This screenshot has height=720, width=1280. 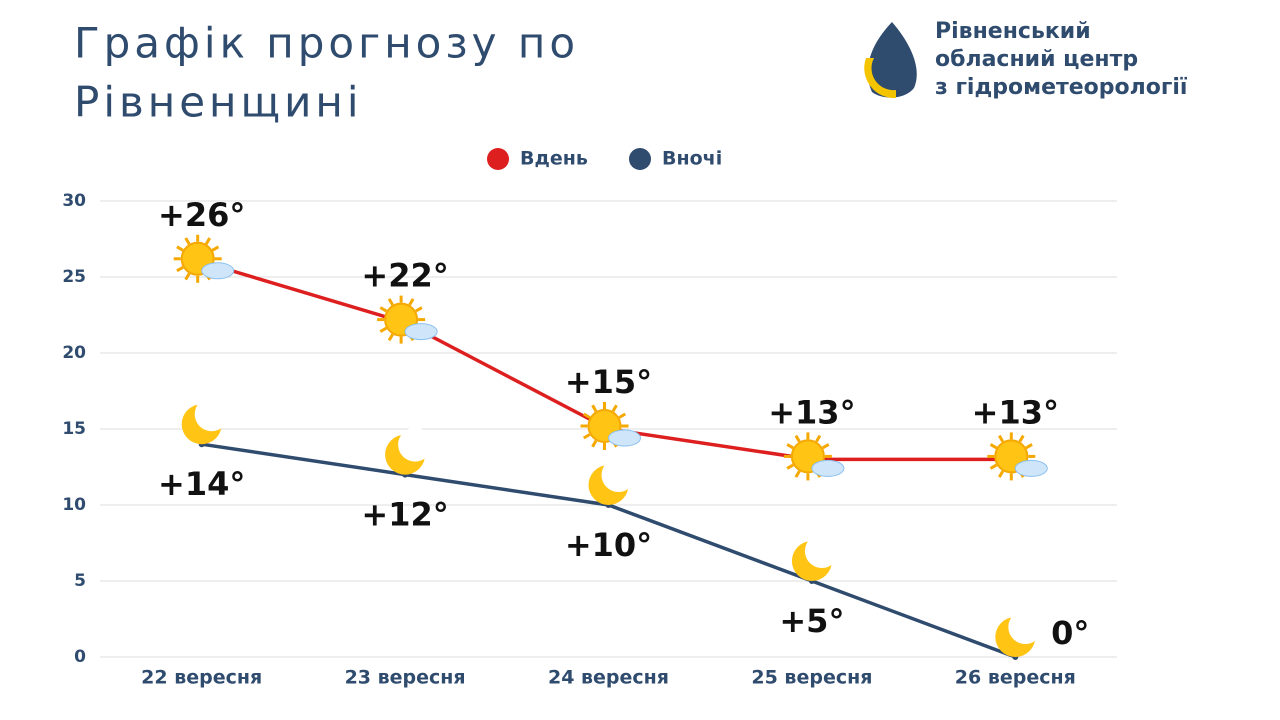 I want to click on logo-text: Рівненський, so click(x=1013, y=31).